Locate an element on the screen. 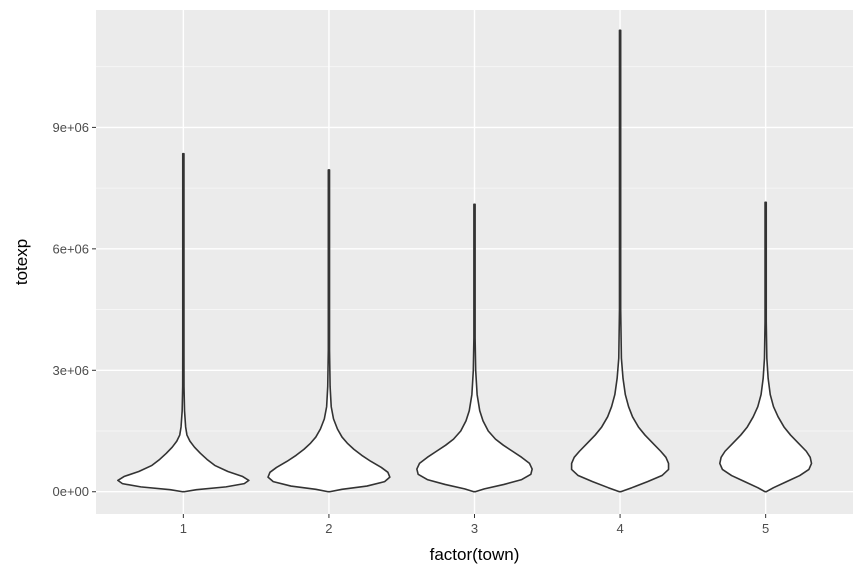 The image size is (864, 576). x-tick-label: 2 is located at coordinates (328, 528).